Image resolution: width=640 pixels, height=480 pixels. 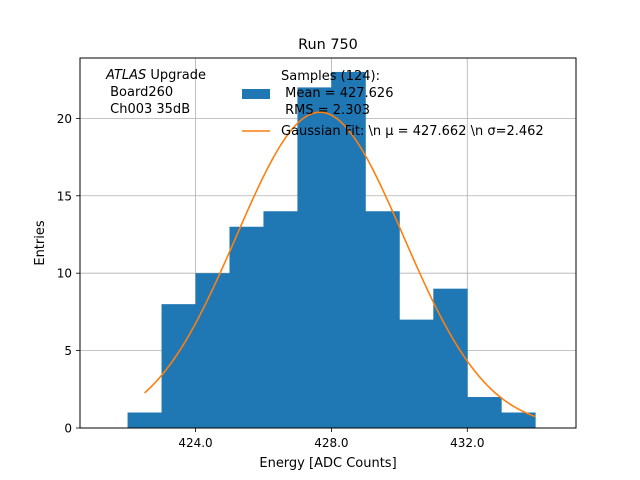 What do you see at coordinates (467, 443) in the screenshot?
I see `x-tick-label: 432.0` at bounding box center [467, 443].